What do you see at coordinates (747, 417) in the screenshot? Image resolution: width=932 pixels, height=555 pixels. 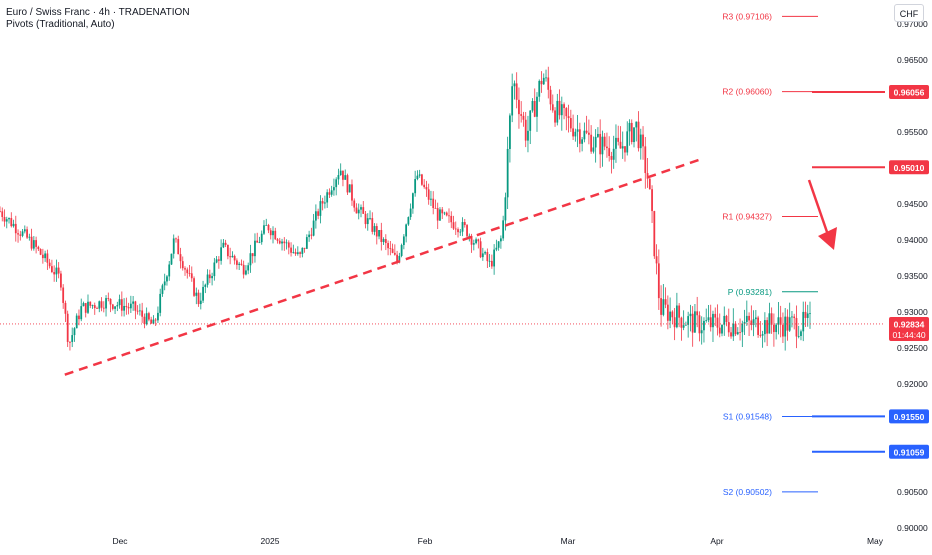 I see `pivot-label-s1: S1 (0.91548)` at bounding box center [747, 417].